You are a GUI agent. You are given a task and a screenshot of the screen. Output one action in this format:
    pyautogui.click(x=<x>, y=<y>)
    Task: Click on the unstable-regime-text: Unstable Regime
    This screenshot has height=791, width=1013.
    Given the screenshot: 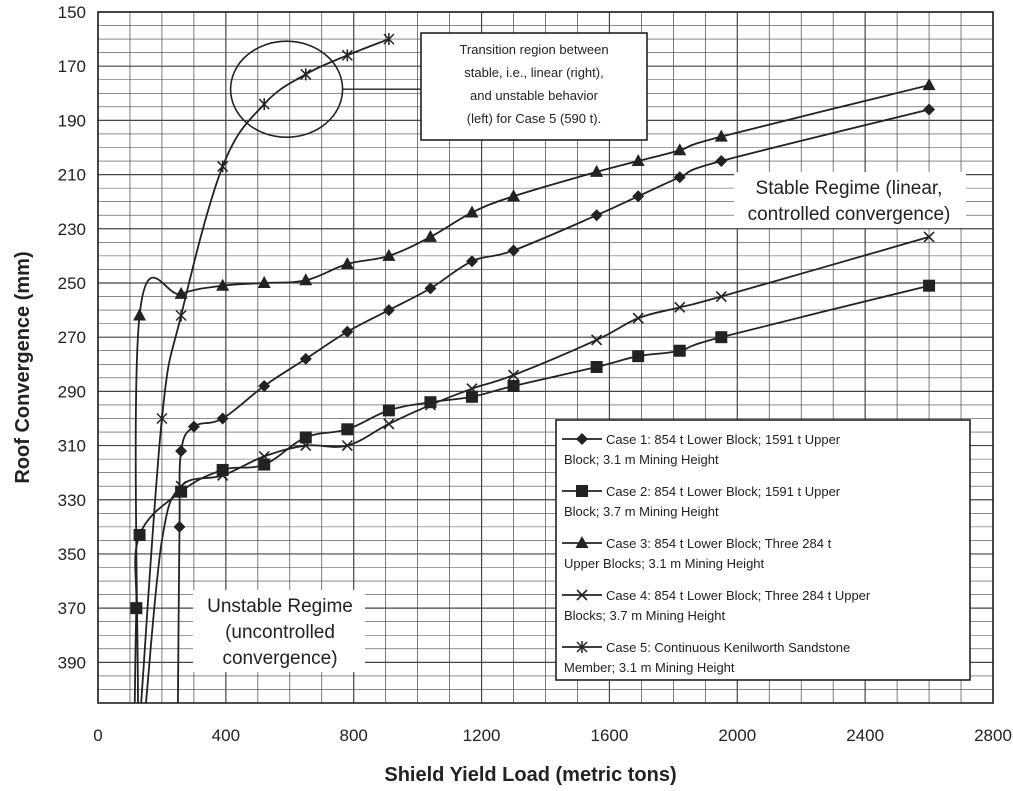 What is the action you would take?
    pyautogui.click(x=280, y=606)
    